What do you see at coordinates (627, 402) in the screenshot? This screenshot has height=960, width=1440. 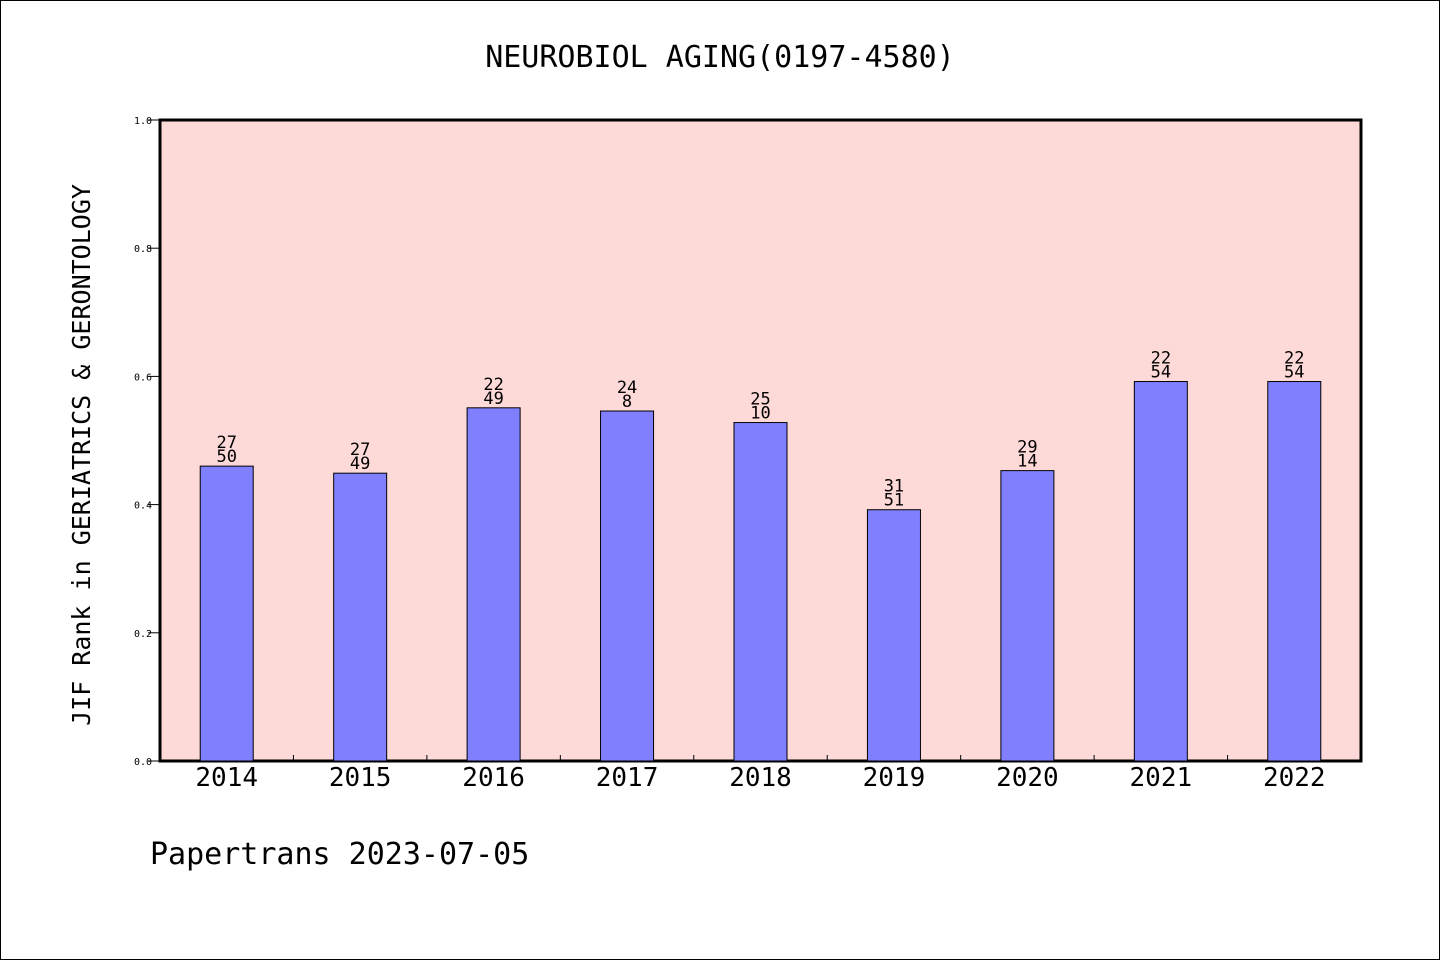 I see `bar-label-total-2017: 8` at bounding box center [627, 402].